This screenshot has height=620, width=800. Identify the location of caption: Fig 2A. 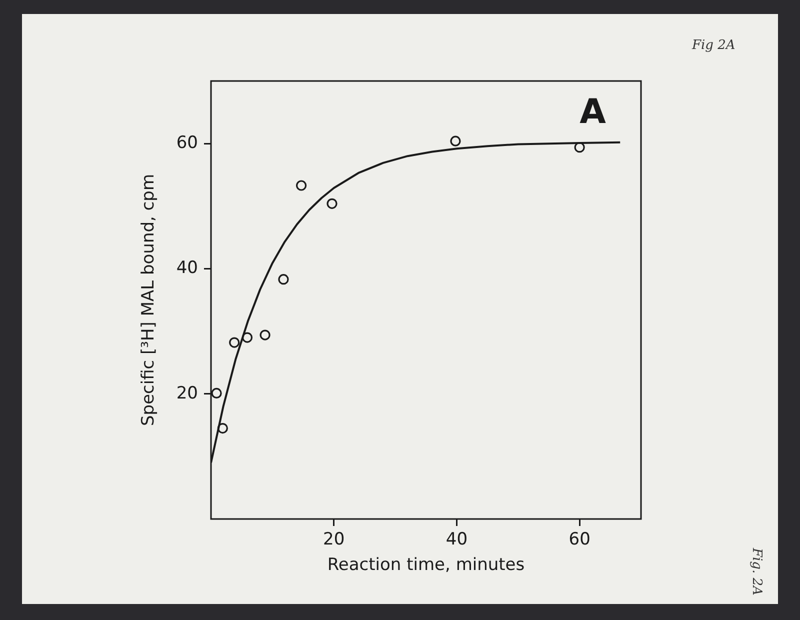
(714, 45).